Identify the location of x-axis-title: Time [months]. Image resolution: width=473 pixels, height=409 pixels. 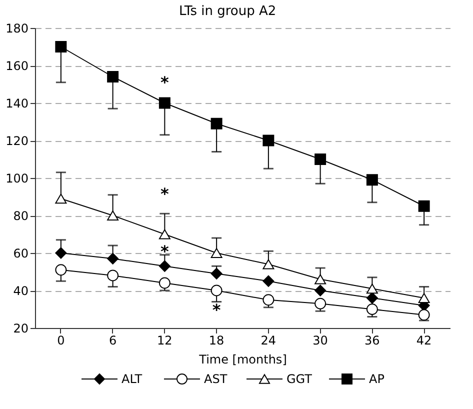
(242, 359).